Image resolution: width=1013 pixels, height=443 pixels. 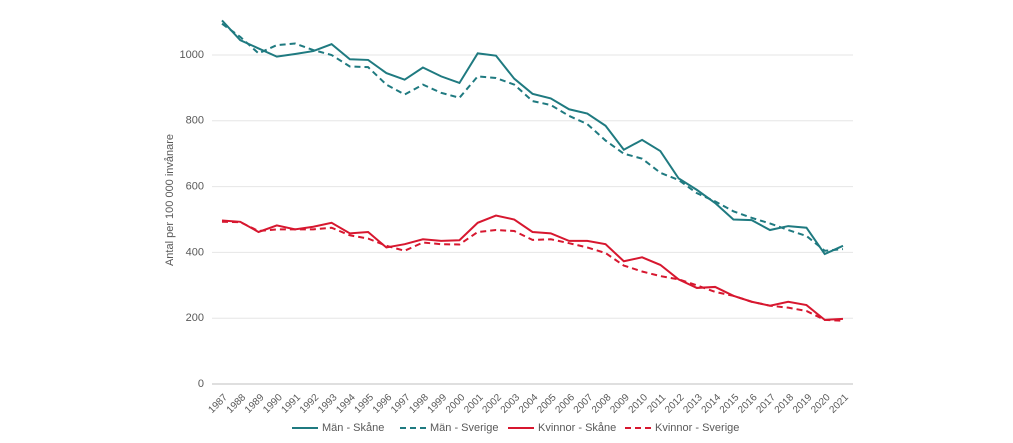 What do you see at coordinates (456, 404) in the screenshot?
I see `x-tick-label: 2000` at bounding box center [456, 404].